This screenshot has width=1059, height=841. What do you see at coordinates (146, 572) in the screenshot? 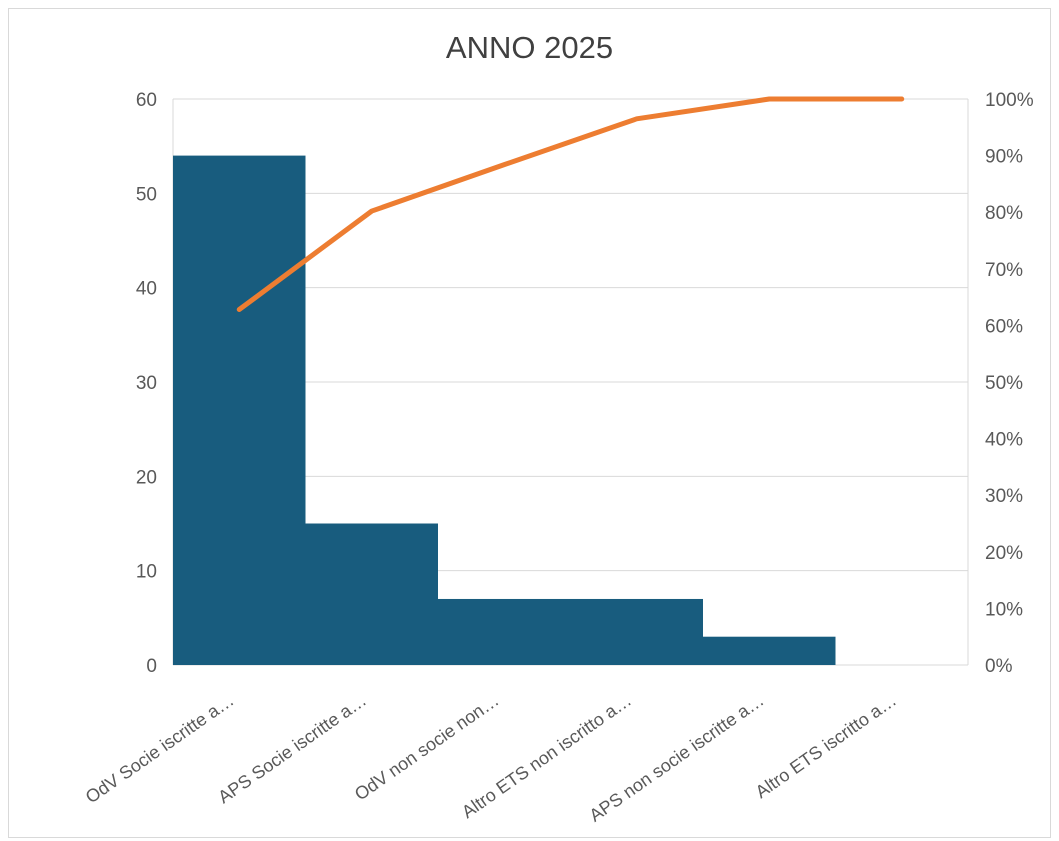
I see `left-tick-label: 10` at bounding box center [146, 572].